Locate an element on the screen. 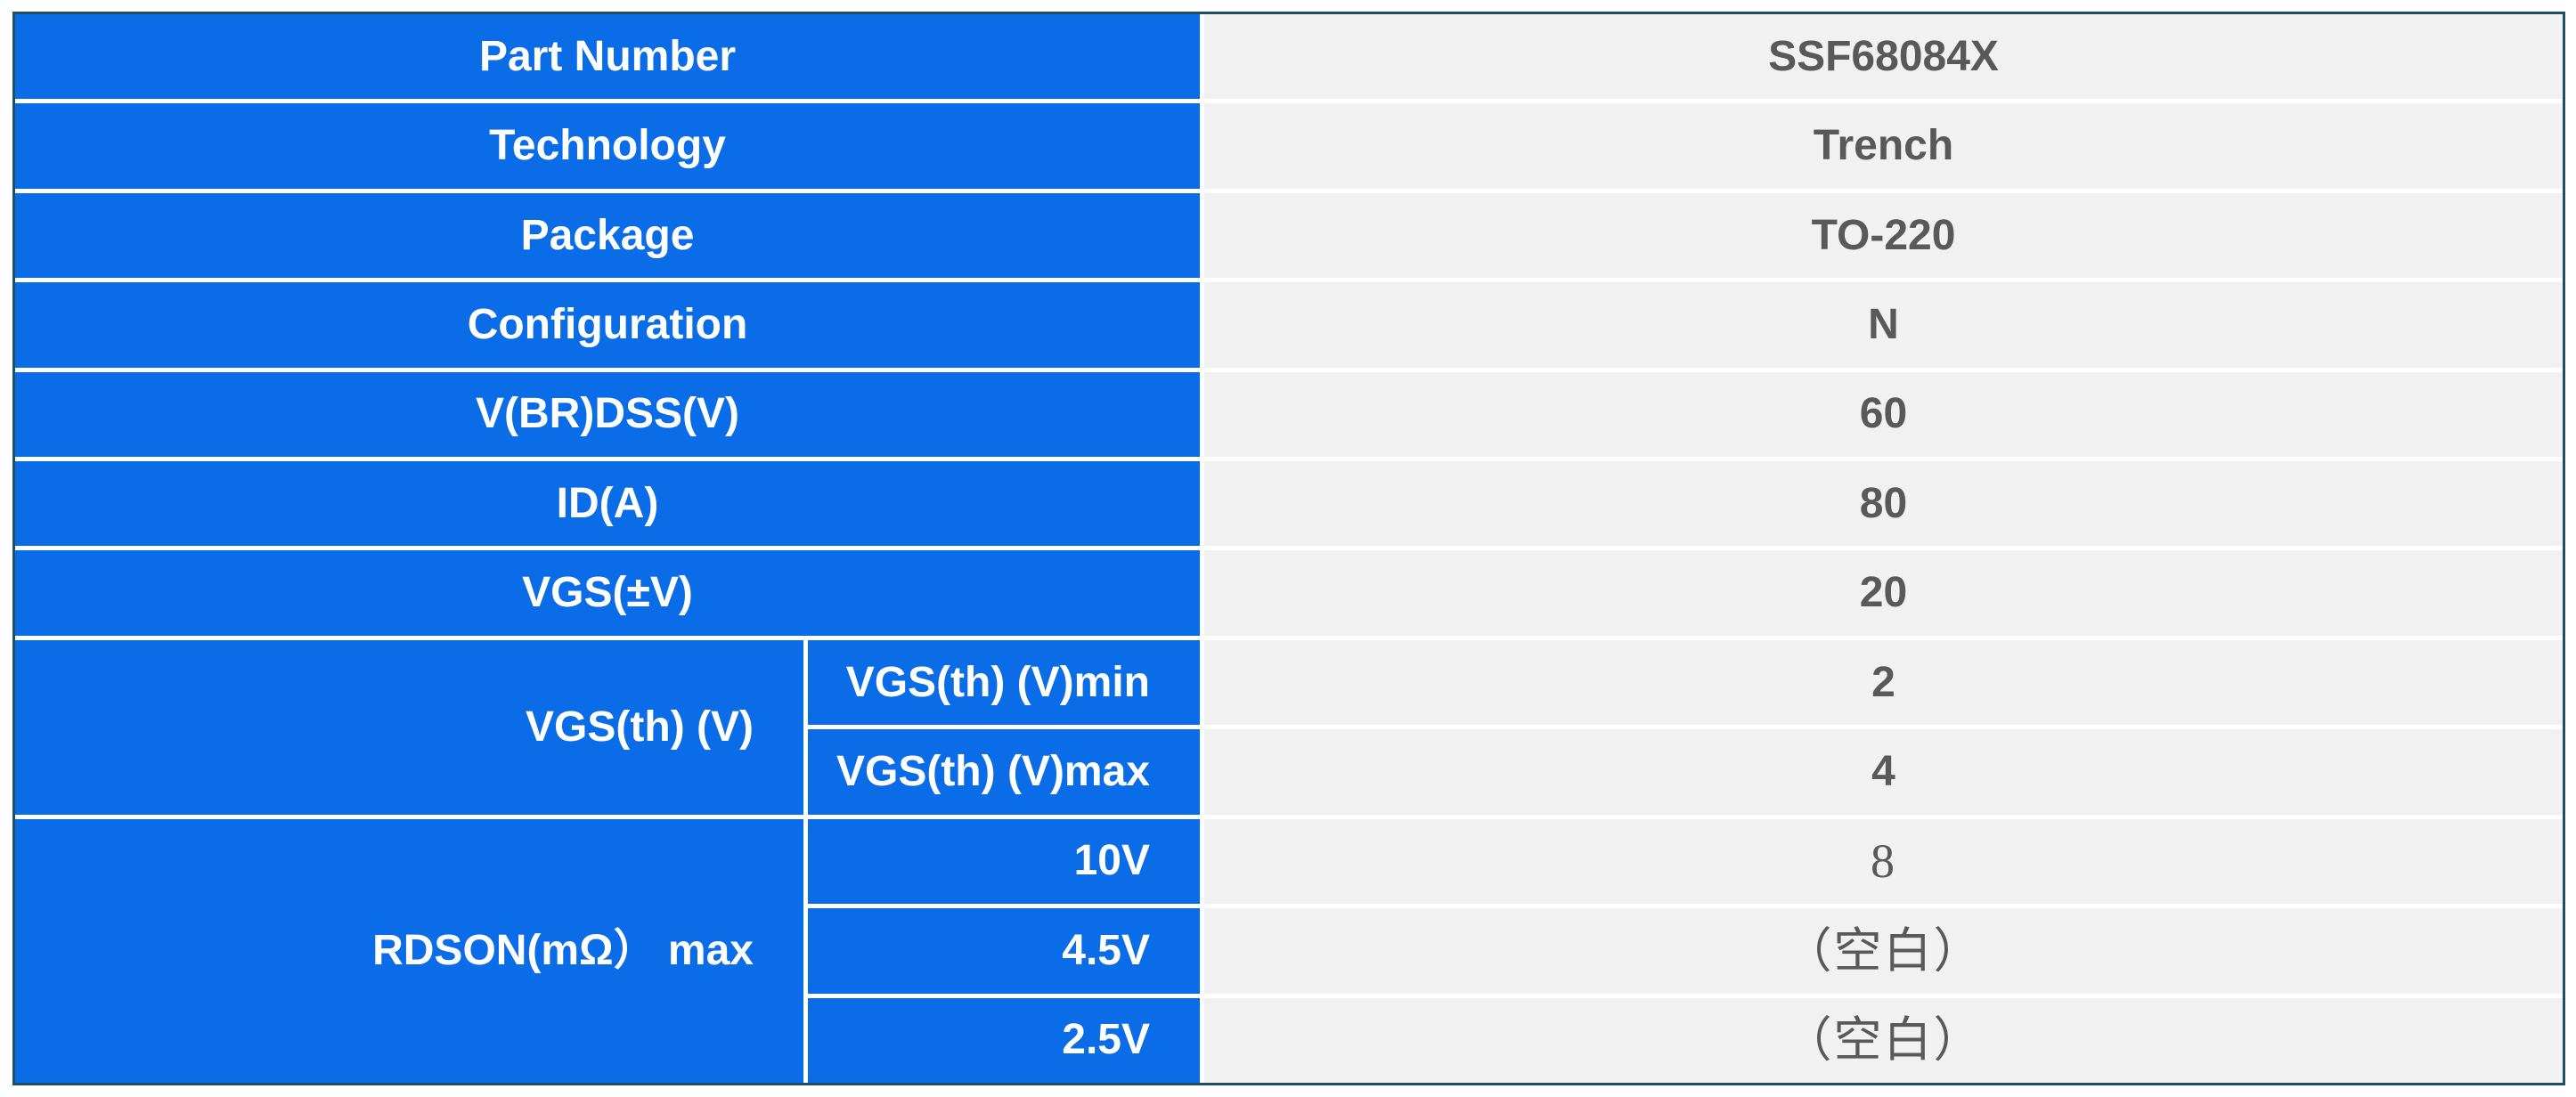  sub-label-rdson-2v5: 2.5V is located at coordinates (1004, 1040).